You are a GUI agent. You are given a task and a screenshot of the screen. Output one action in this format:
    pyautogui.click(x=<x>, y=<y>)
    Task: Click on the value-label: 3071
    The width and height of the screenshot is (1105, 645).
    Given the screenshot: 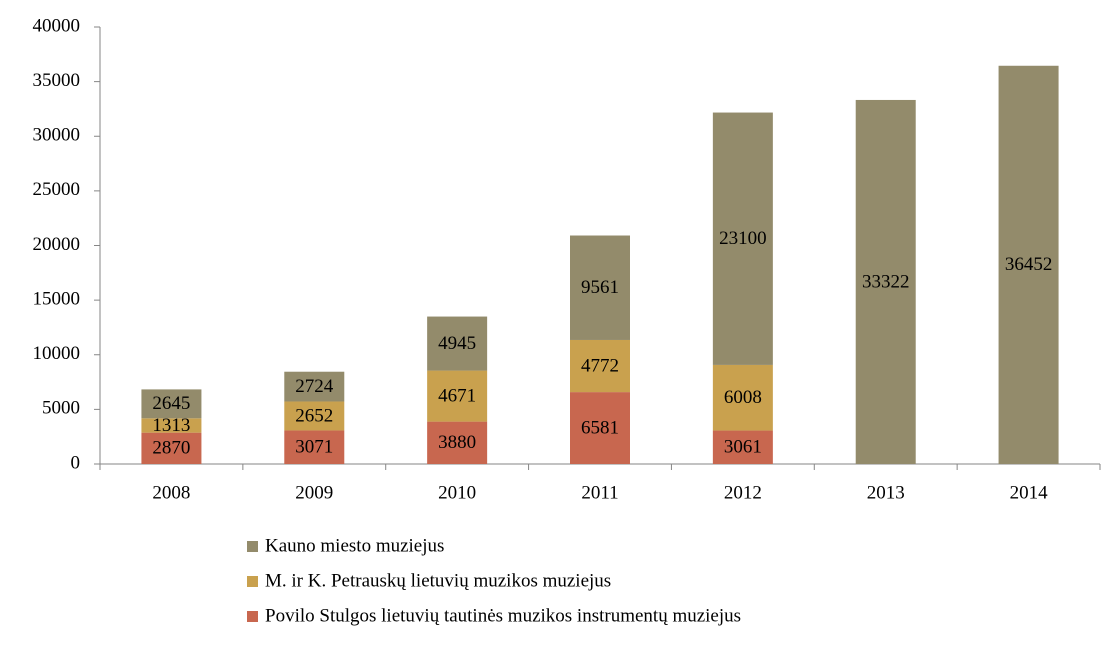 What is the action you would take?
    pyautogui.click(x=314, y=447)
    